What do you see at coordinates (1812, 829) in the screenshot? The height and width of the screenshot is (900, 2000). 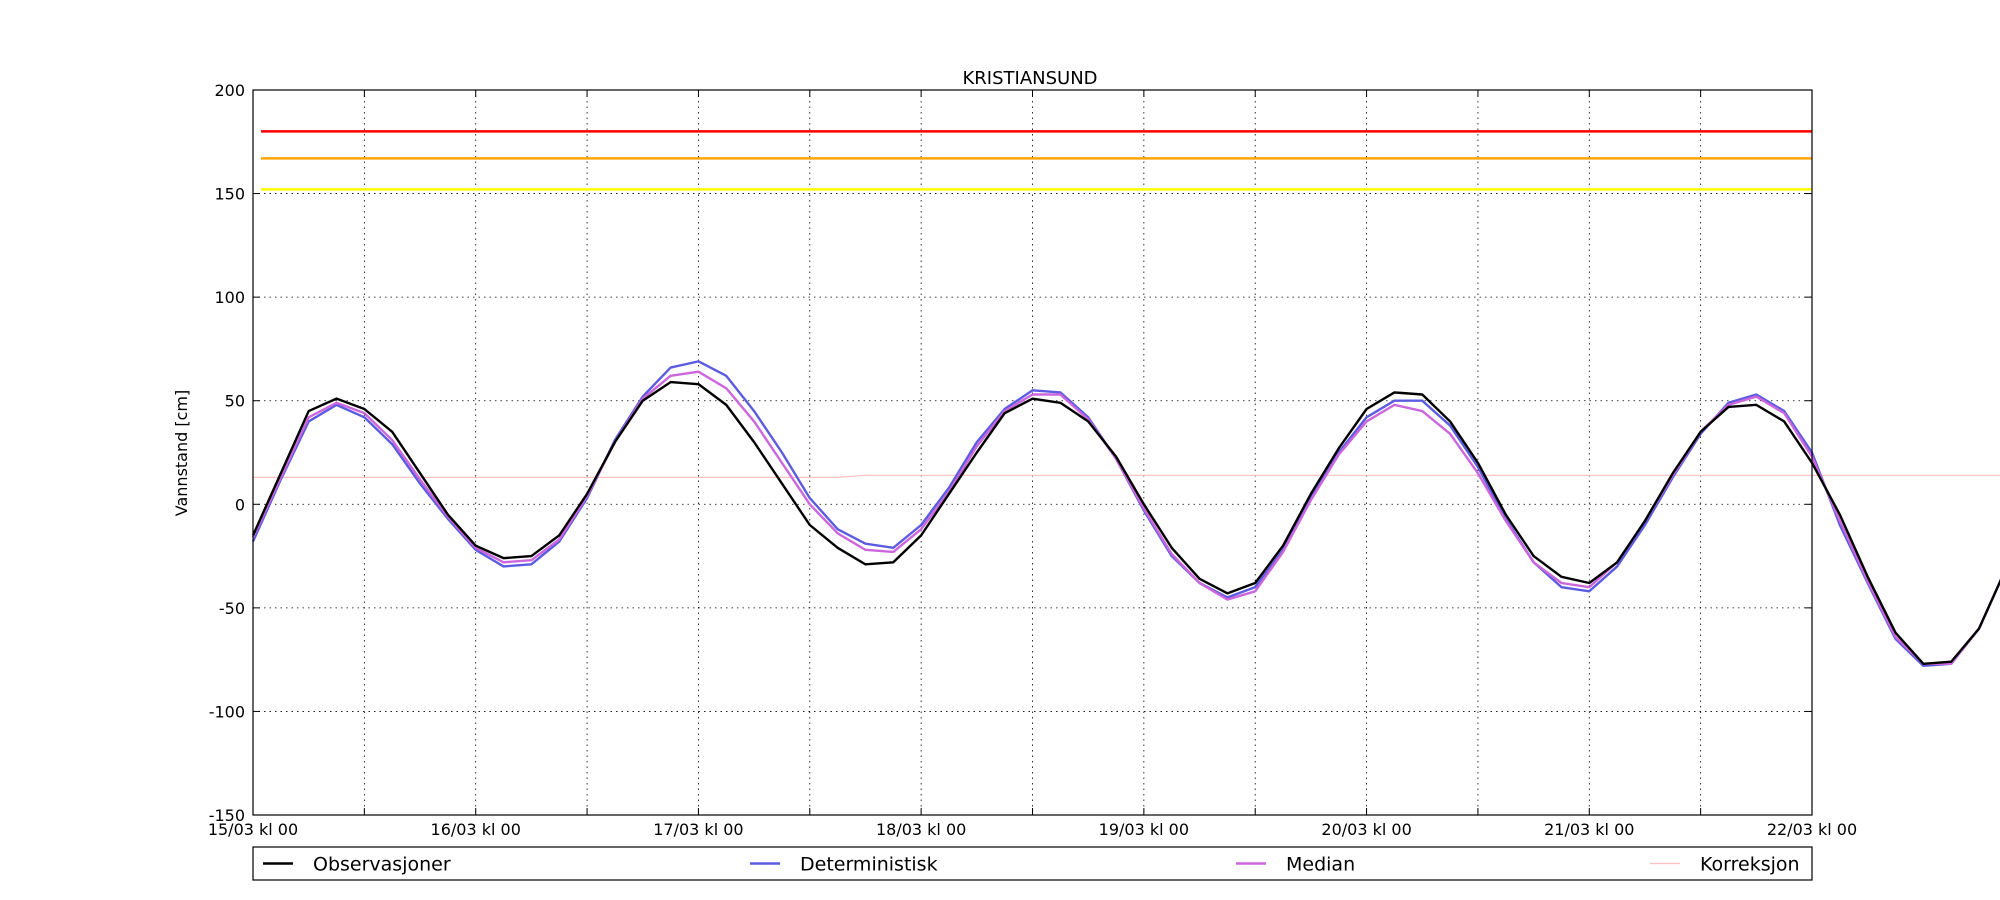 I see `x-tick-label: 22/03 kl 00` at bounding box center [1812, 829].